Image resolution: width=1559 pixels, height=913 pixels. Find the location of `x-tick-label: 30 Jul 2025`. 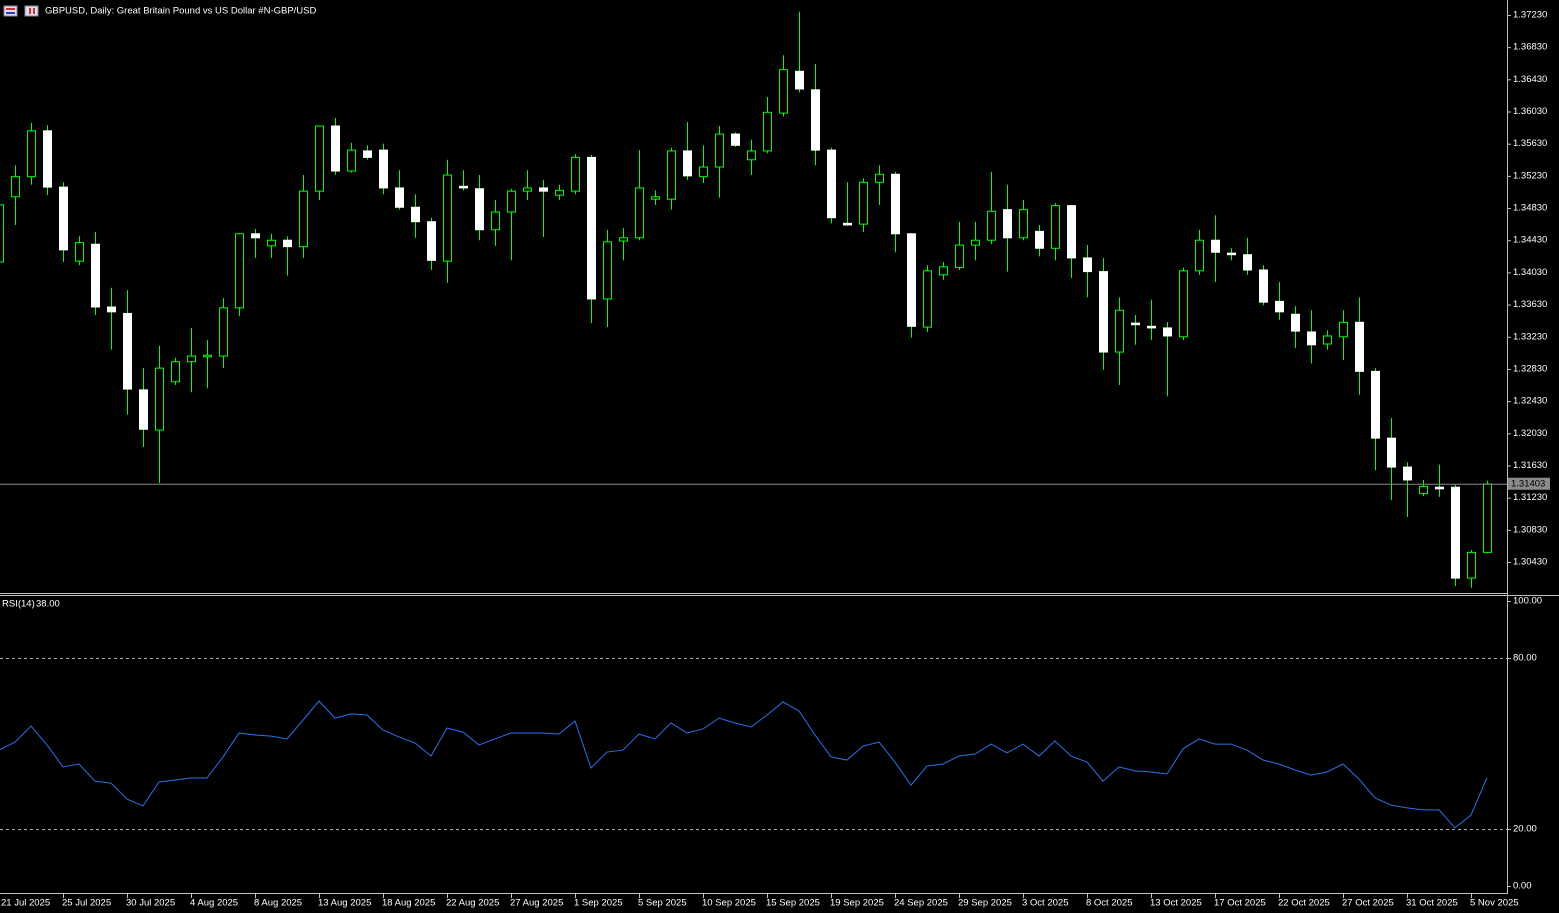

x-tick-label: 30 Jul 2025 is located at coordinates (150, 903).